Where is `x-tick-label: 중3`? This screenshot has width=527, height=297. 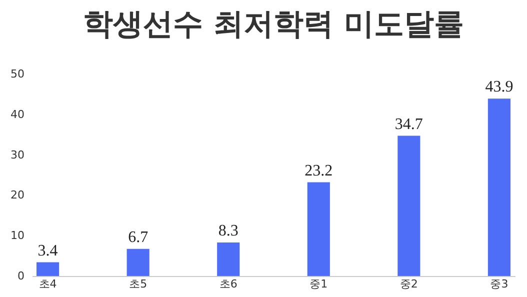
x-tick-label: 중3 is located at coordinates (499, 284).